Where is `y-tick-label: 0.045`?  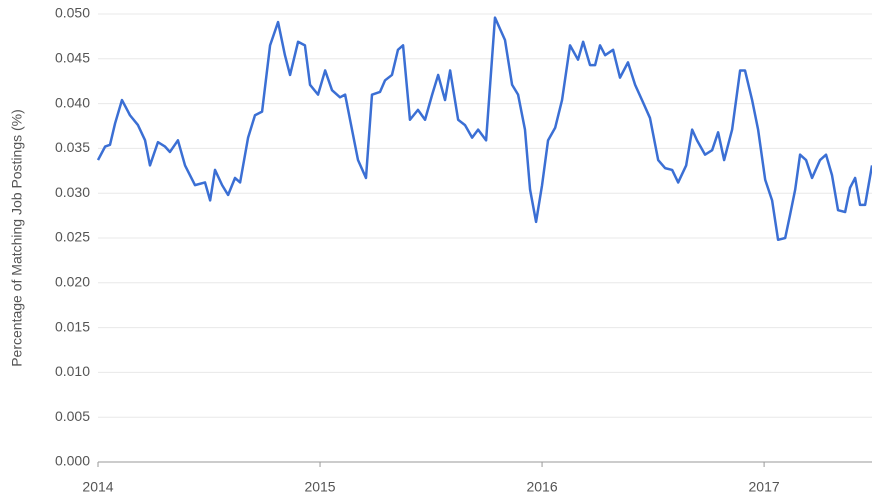
y-tick-label: 0.045 is located at coordinates (72, 58).